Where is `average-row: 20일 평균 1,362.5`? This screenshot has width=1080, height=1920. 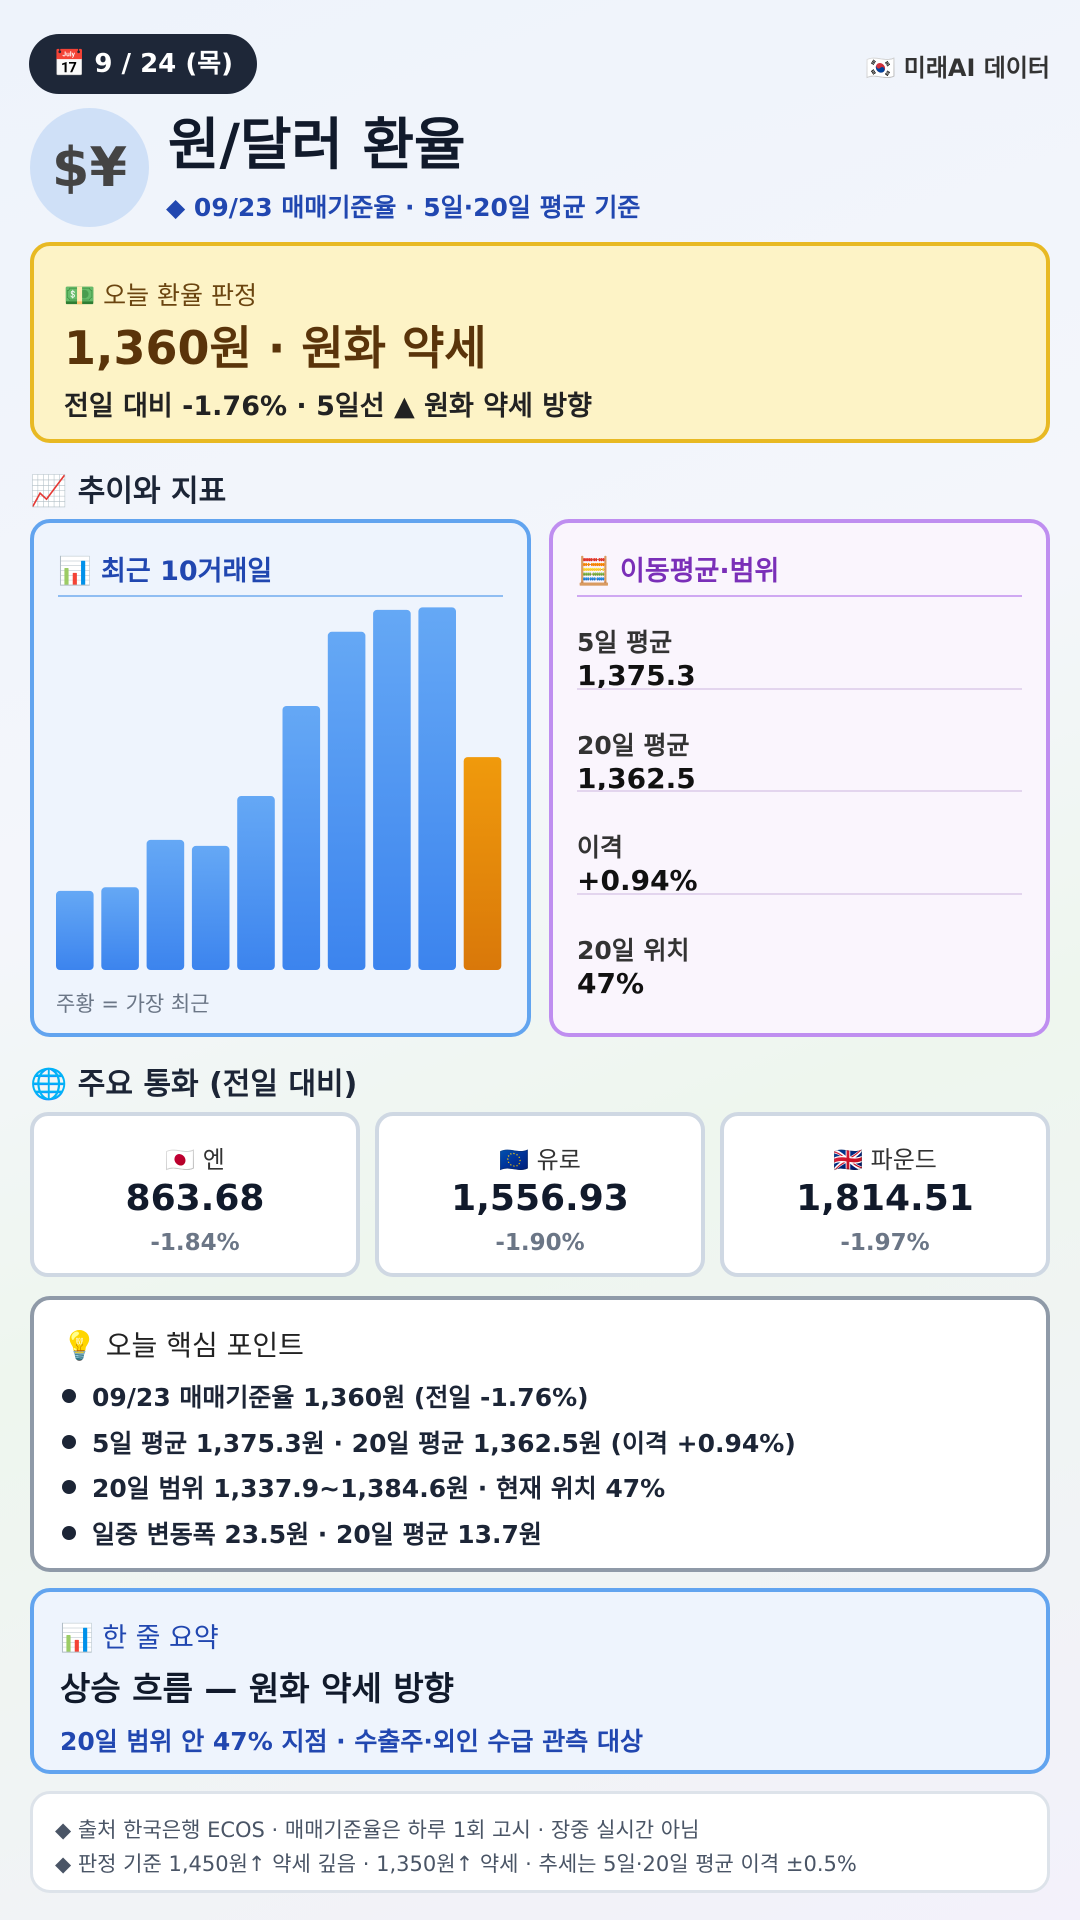 average-row: 20일 평균 1,362.5 is located at coordinates (799, 760).